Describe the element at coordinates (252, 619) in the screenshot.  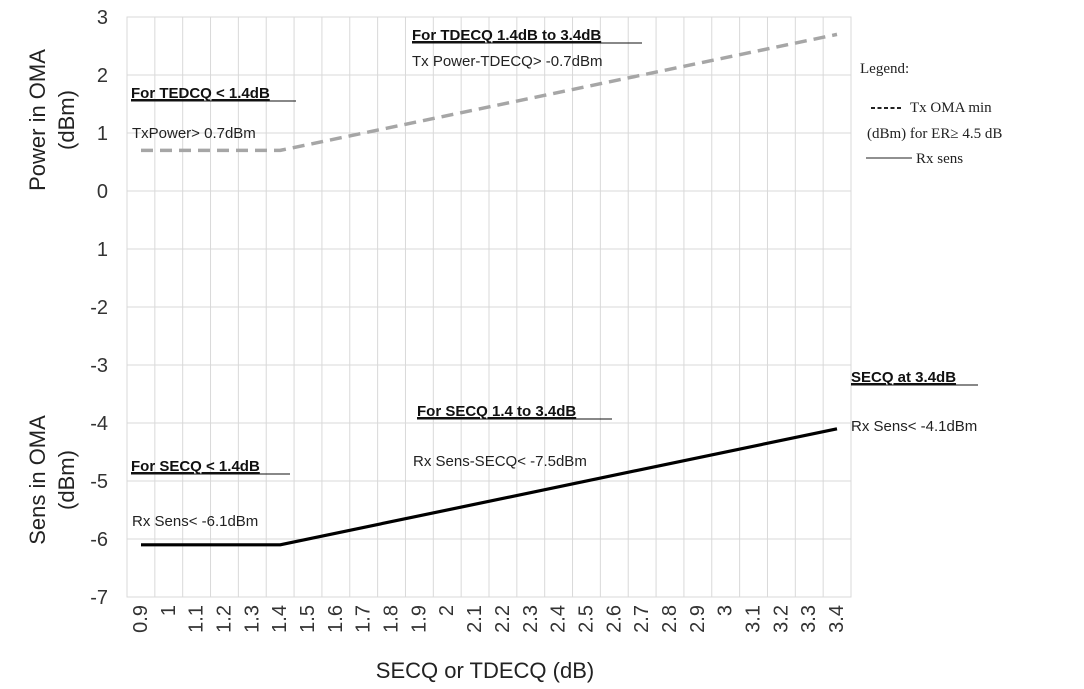
I see `x-tick-label: 1.3` at that location.